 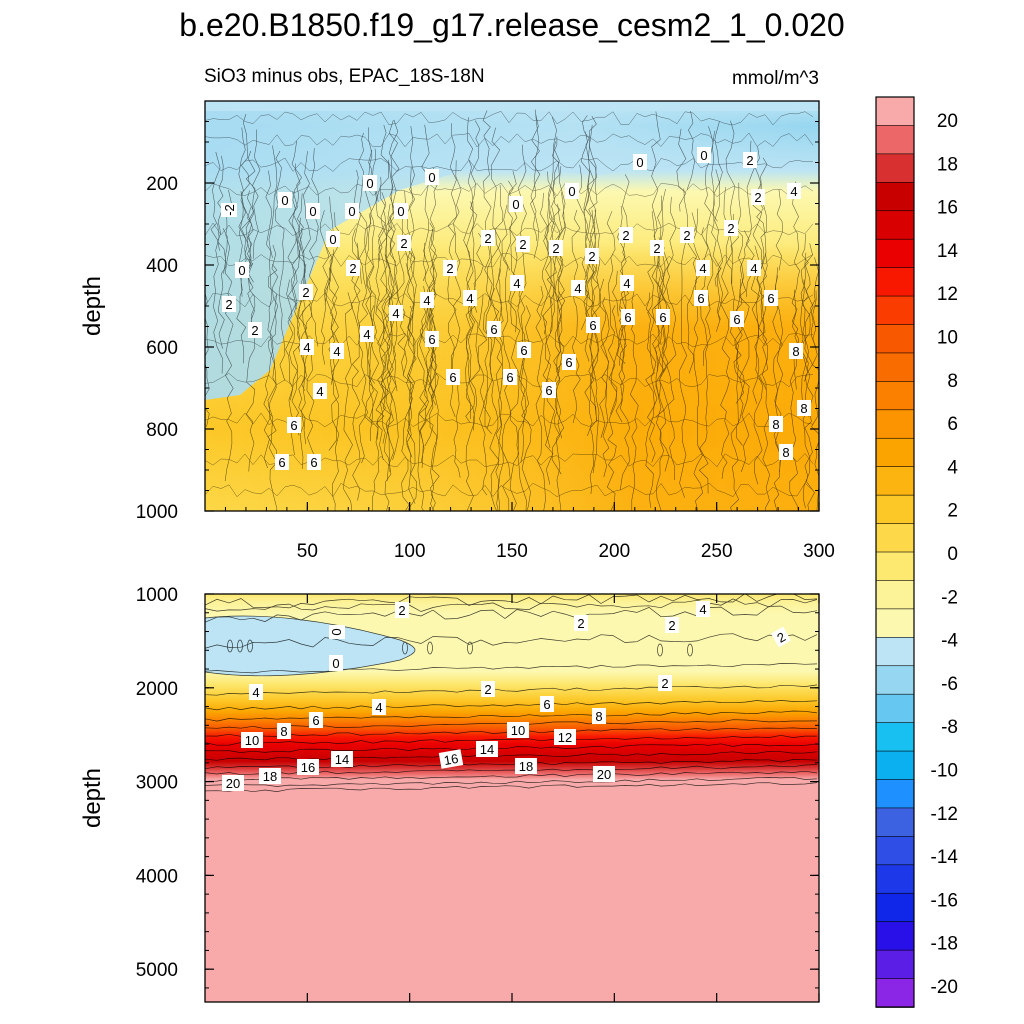 I want to click on lower-zero-contour, so click(x=310, y=646).